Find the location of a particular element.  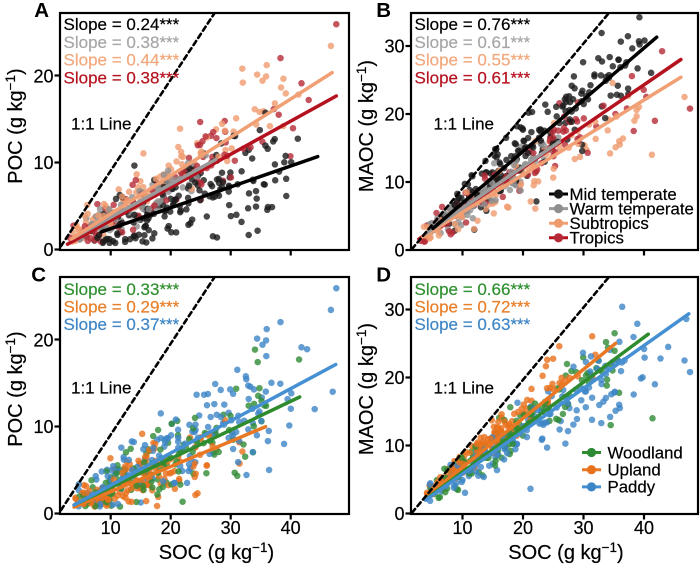

svg-text: MAOC (g kg−1) is located at coordinates (366, 389).